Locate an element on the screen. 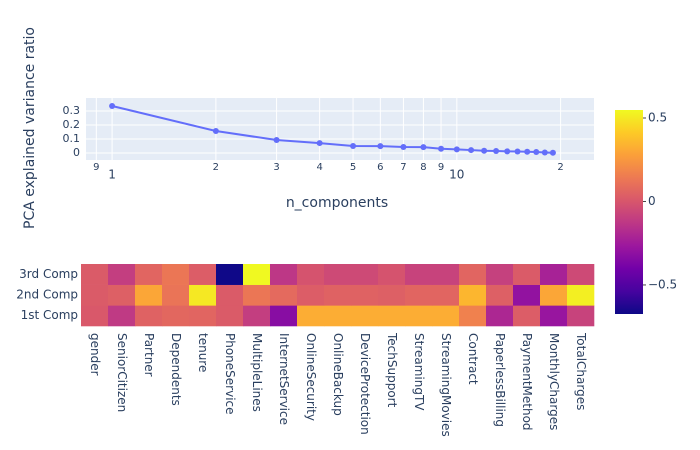  x-axis-title: n_components is located at coordinates (337, 203).